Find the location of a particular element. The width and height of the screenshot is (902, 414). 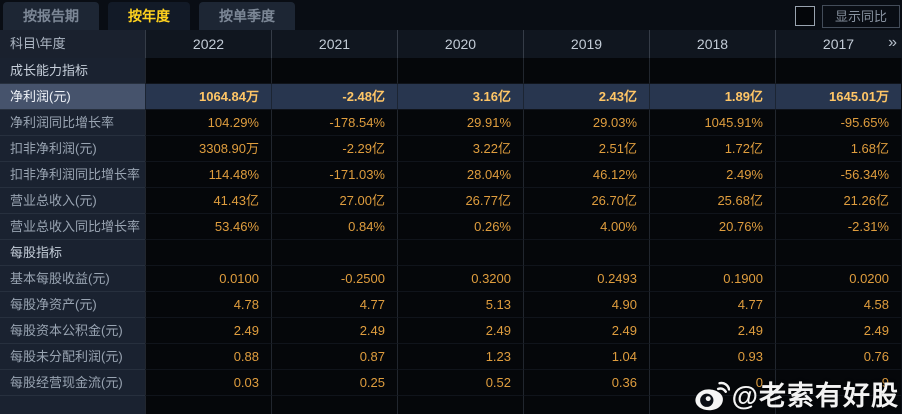

cell-value: 1064.84万 is located at coordinates (208, 97).